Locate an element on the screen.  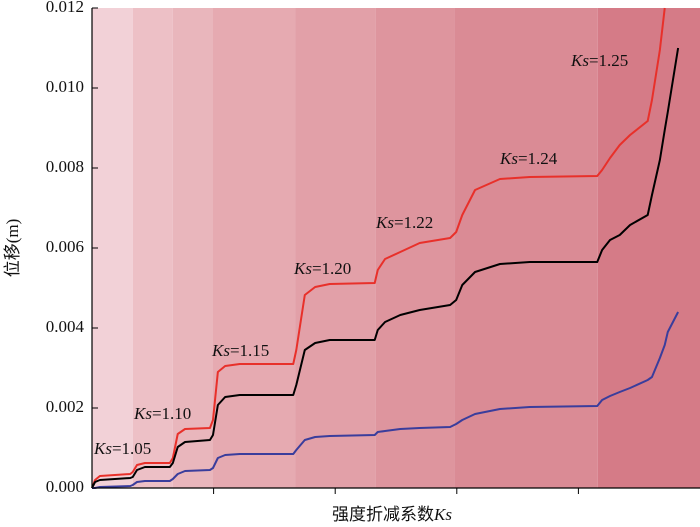
stage-annotation: Ks=1.15 is located at coordinates (240, 350).